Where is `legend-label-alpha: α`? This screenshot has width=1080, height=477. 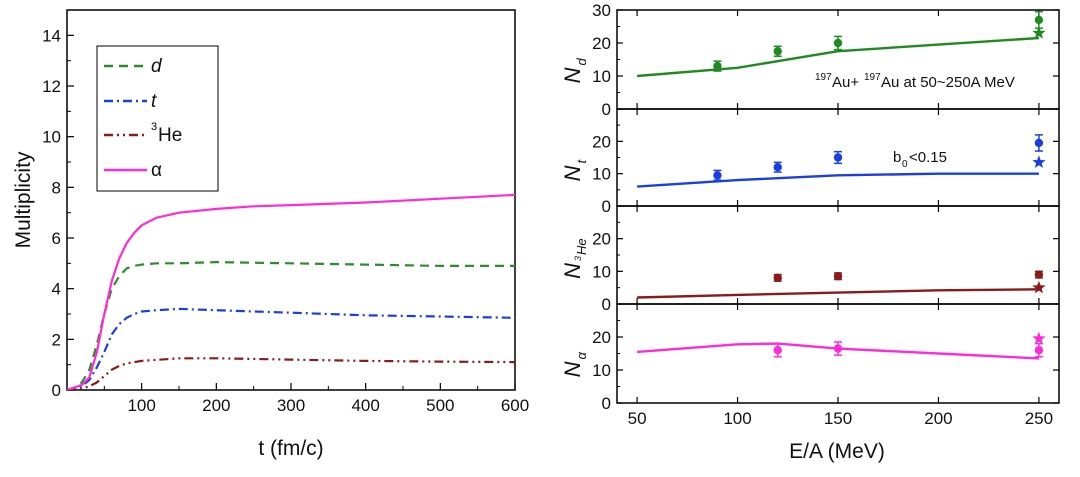 legend-label-alpha: α is located at coordinates (156, 170).